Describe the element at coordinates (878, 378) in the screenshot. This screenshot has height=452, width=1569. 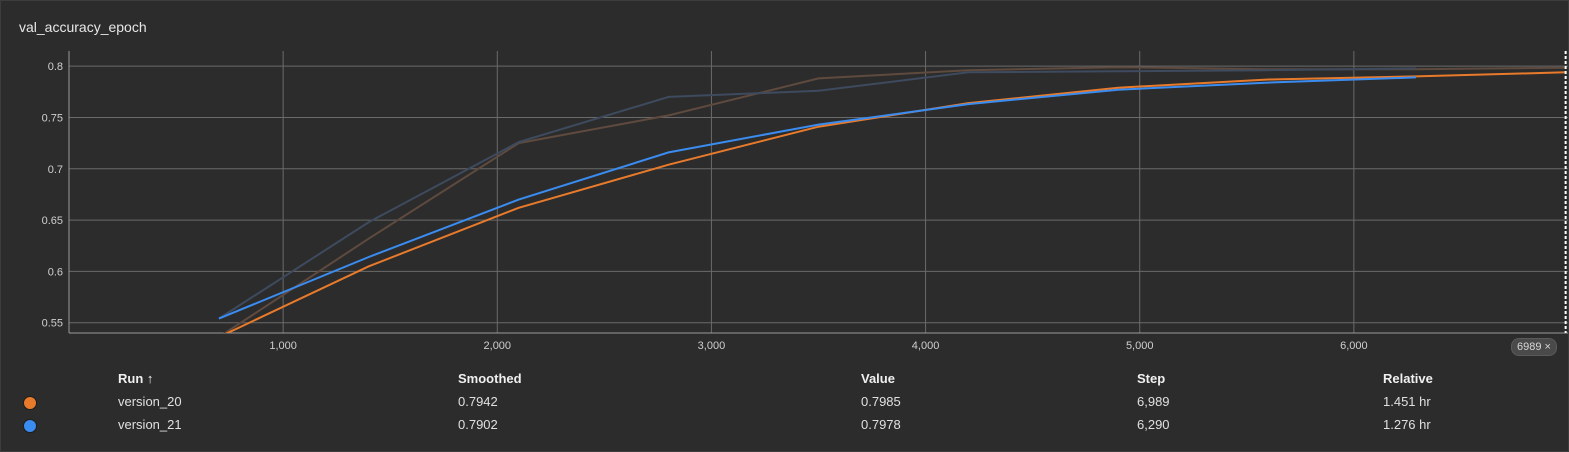
I see `col-header-value: Value` at that location.